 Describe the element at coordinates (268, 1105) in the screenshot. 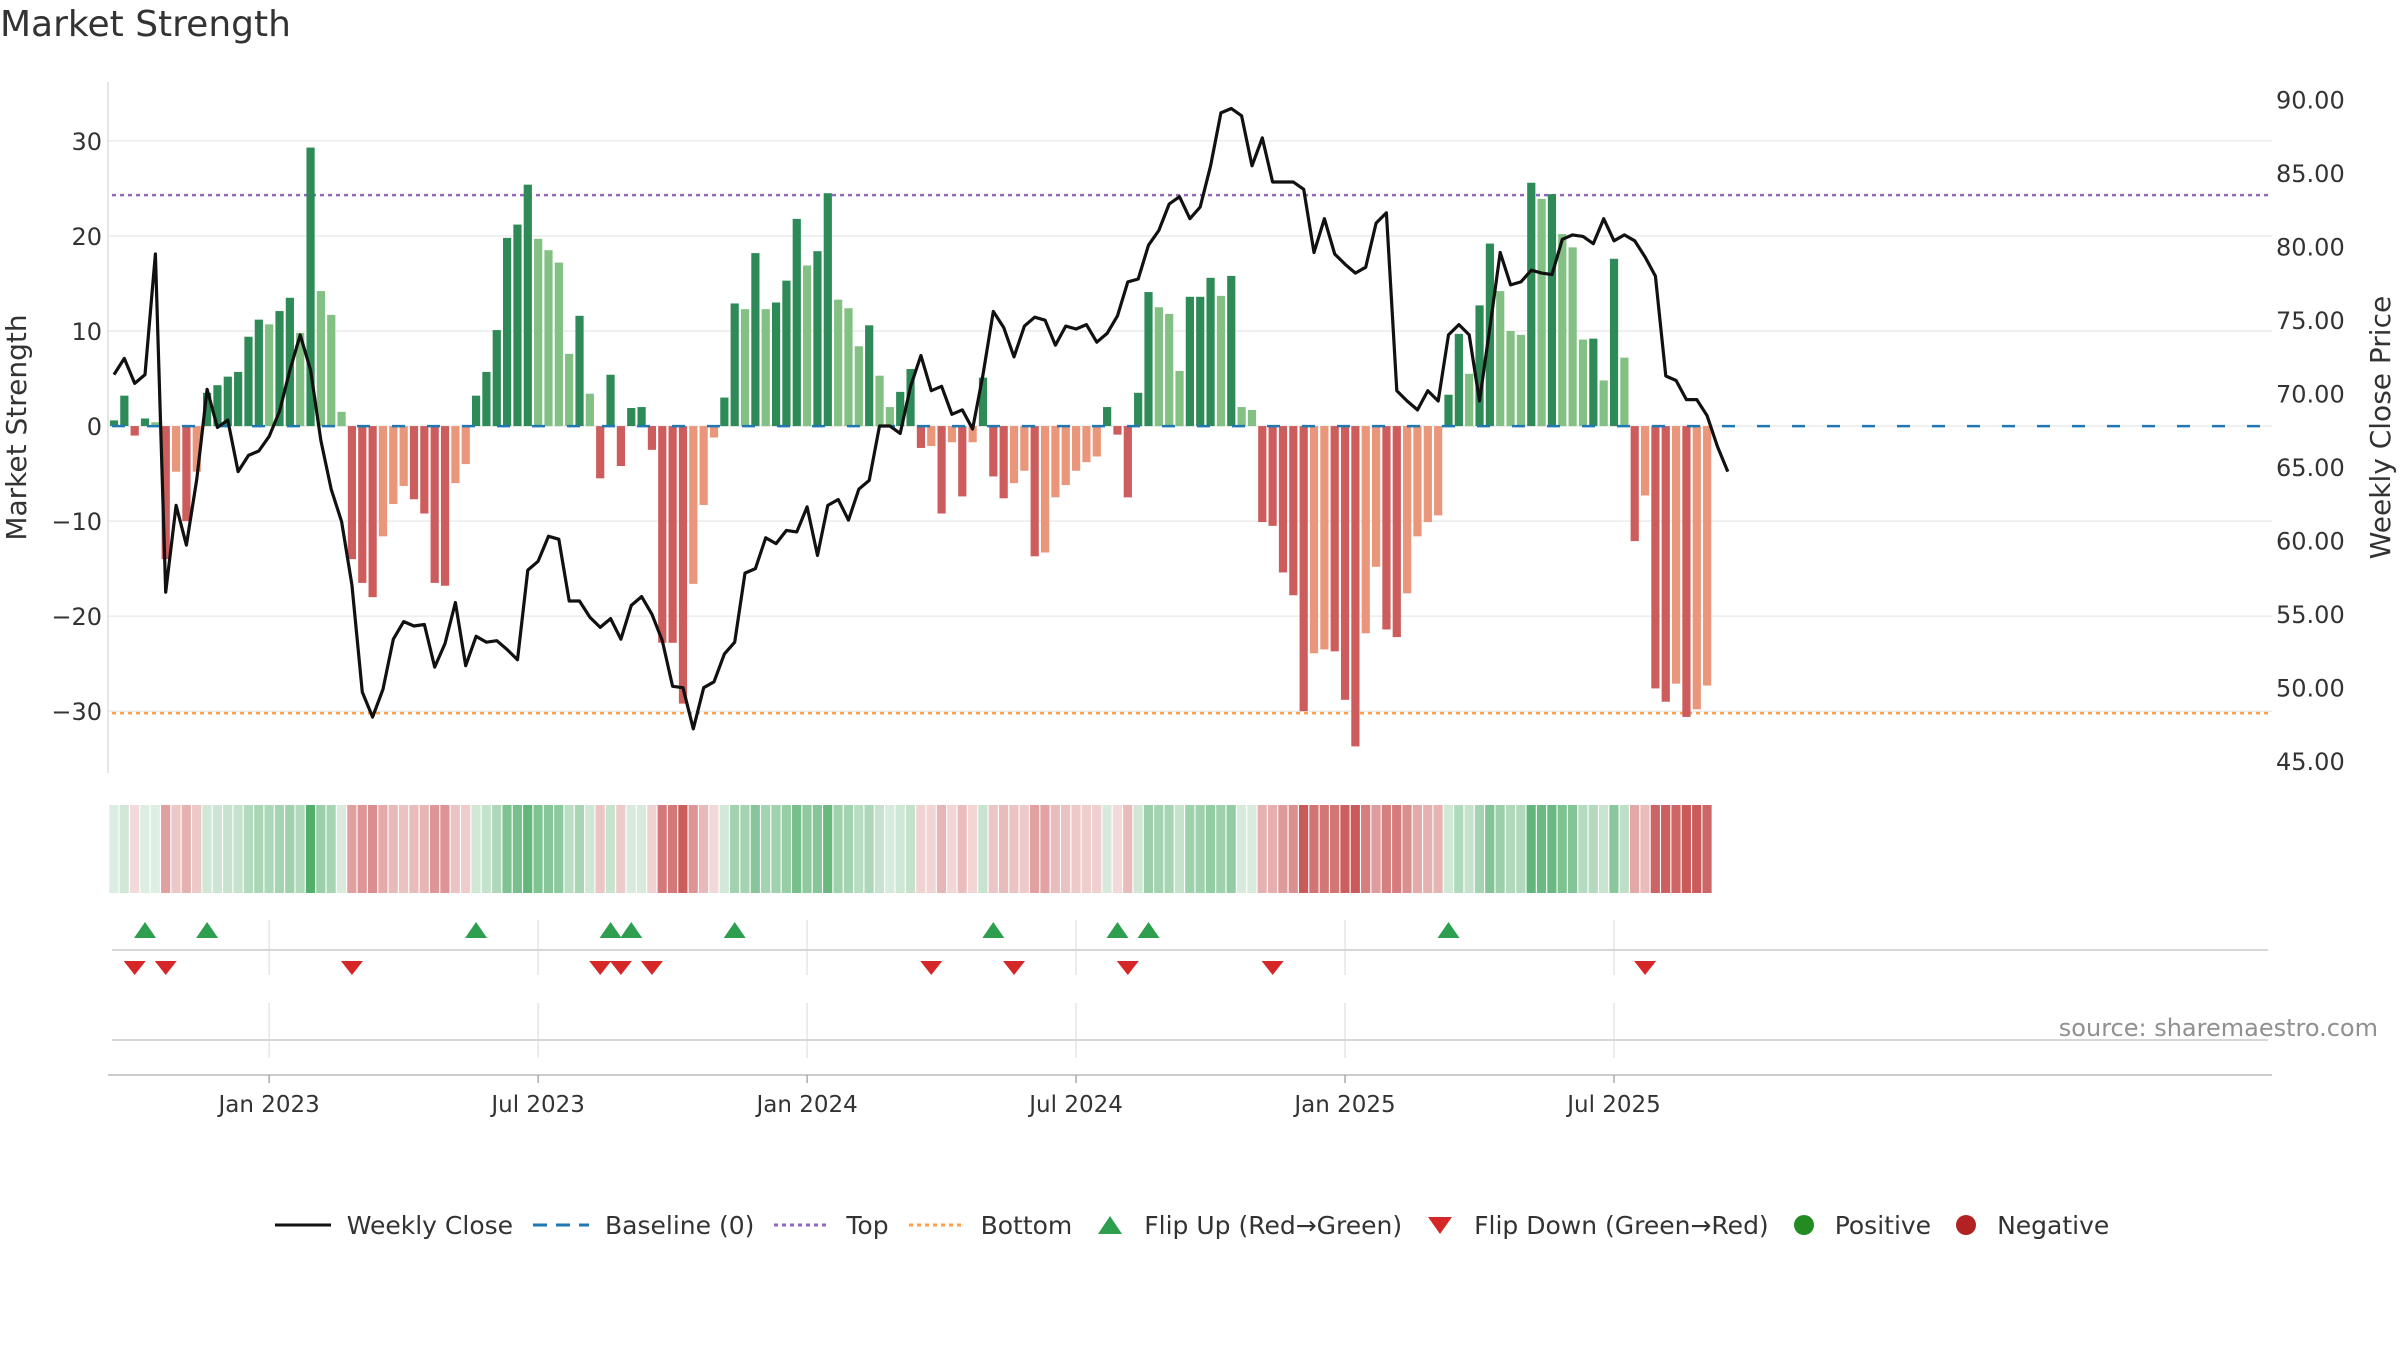

I see `x-tick-label: Jan 2023` at that location.